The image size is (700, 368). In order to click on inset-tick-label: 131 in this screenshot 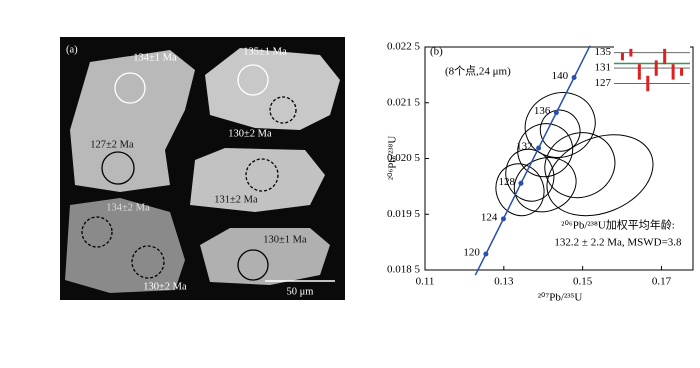, I will do `click(603, 68)`.